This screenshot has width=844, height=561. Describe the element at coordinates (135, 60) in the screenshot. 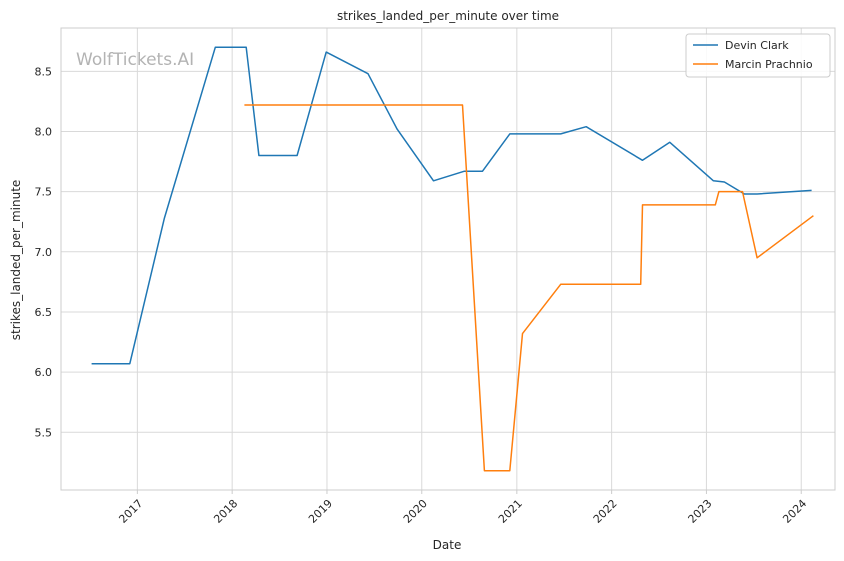

I see `watermark: WolfTickets.AI` at that location.